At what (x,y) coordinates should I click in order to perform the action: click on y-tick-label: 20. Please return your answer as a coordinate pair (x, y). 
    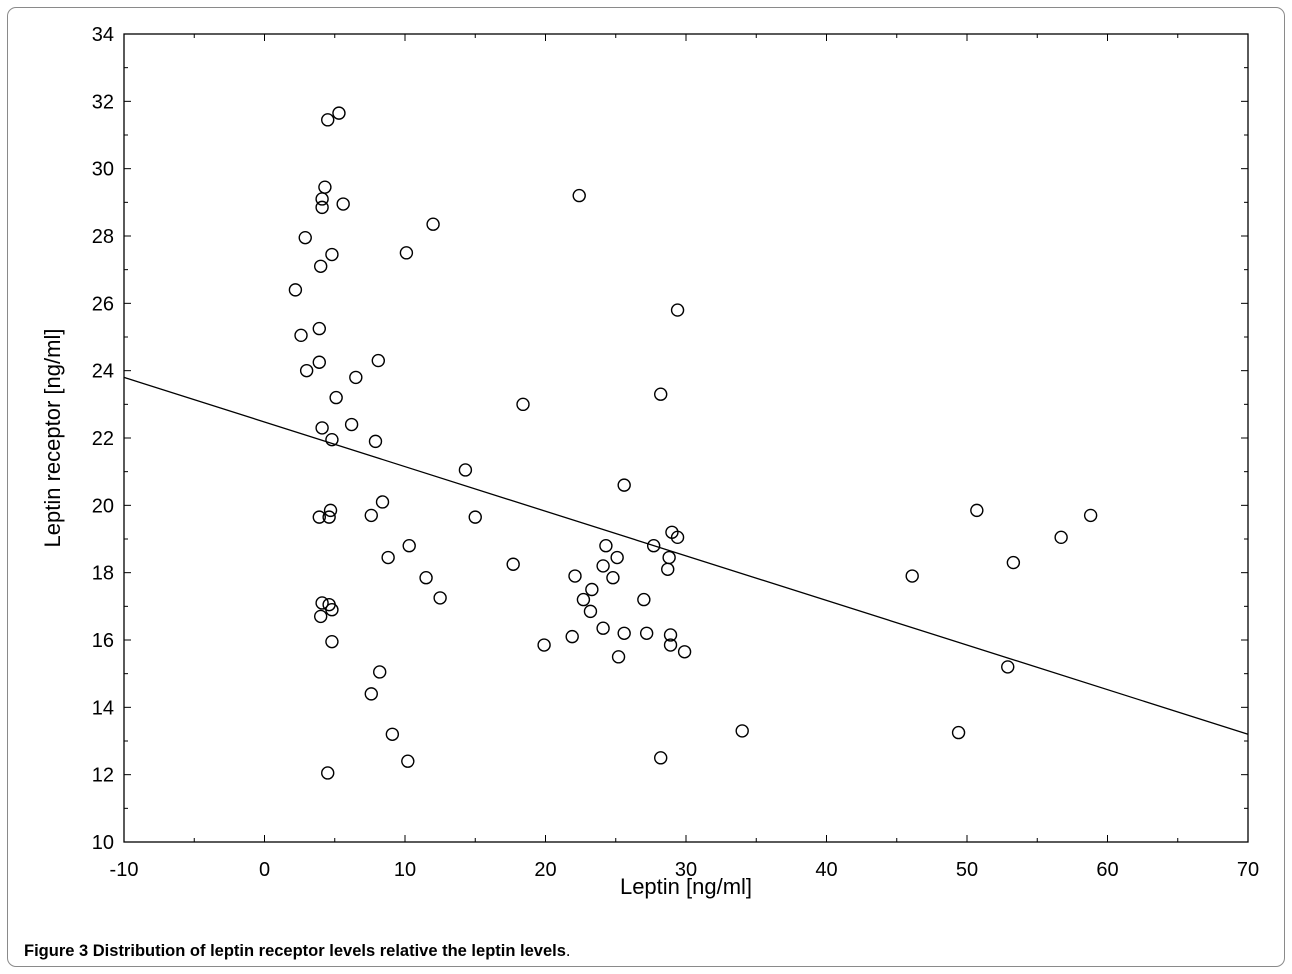
    Looking at the image, I should click on (103, 506).